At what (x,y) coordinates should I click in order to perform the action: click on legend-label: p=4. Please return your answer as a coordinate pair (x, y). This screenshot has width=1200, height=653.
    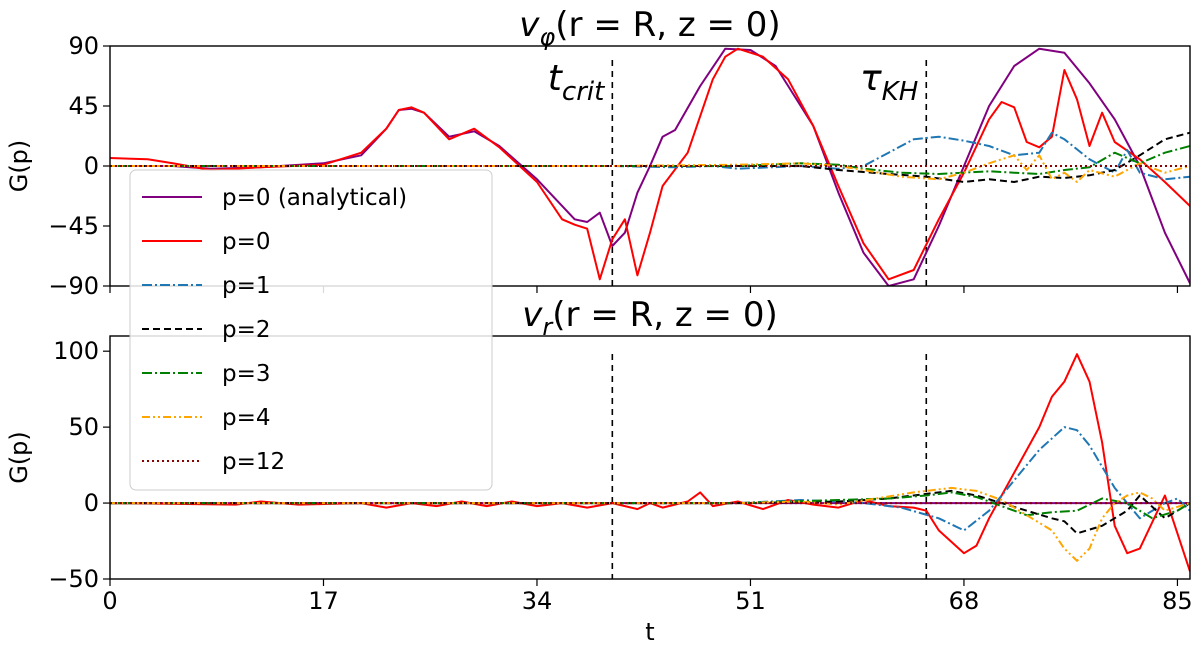
    Looking at the image, I should click on (246, 418).